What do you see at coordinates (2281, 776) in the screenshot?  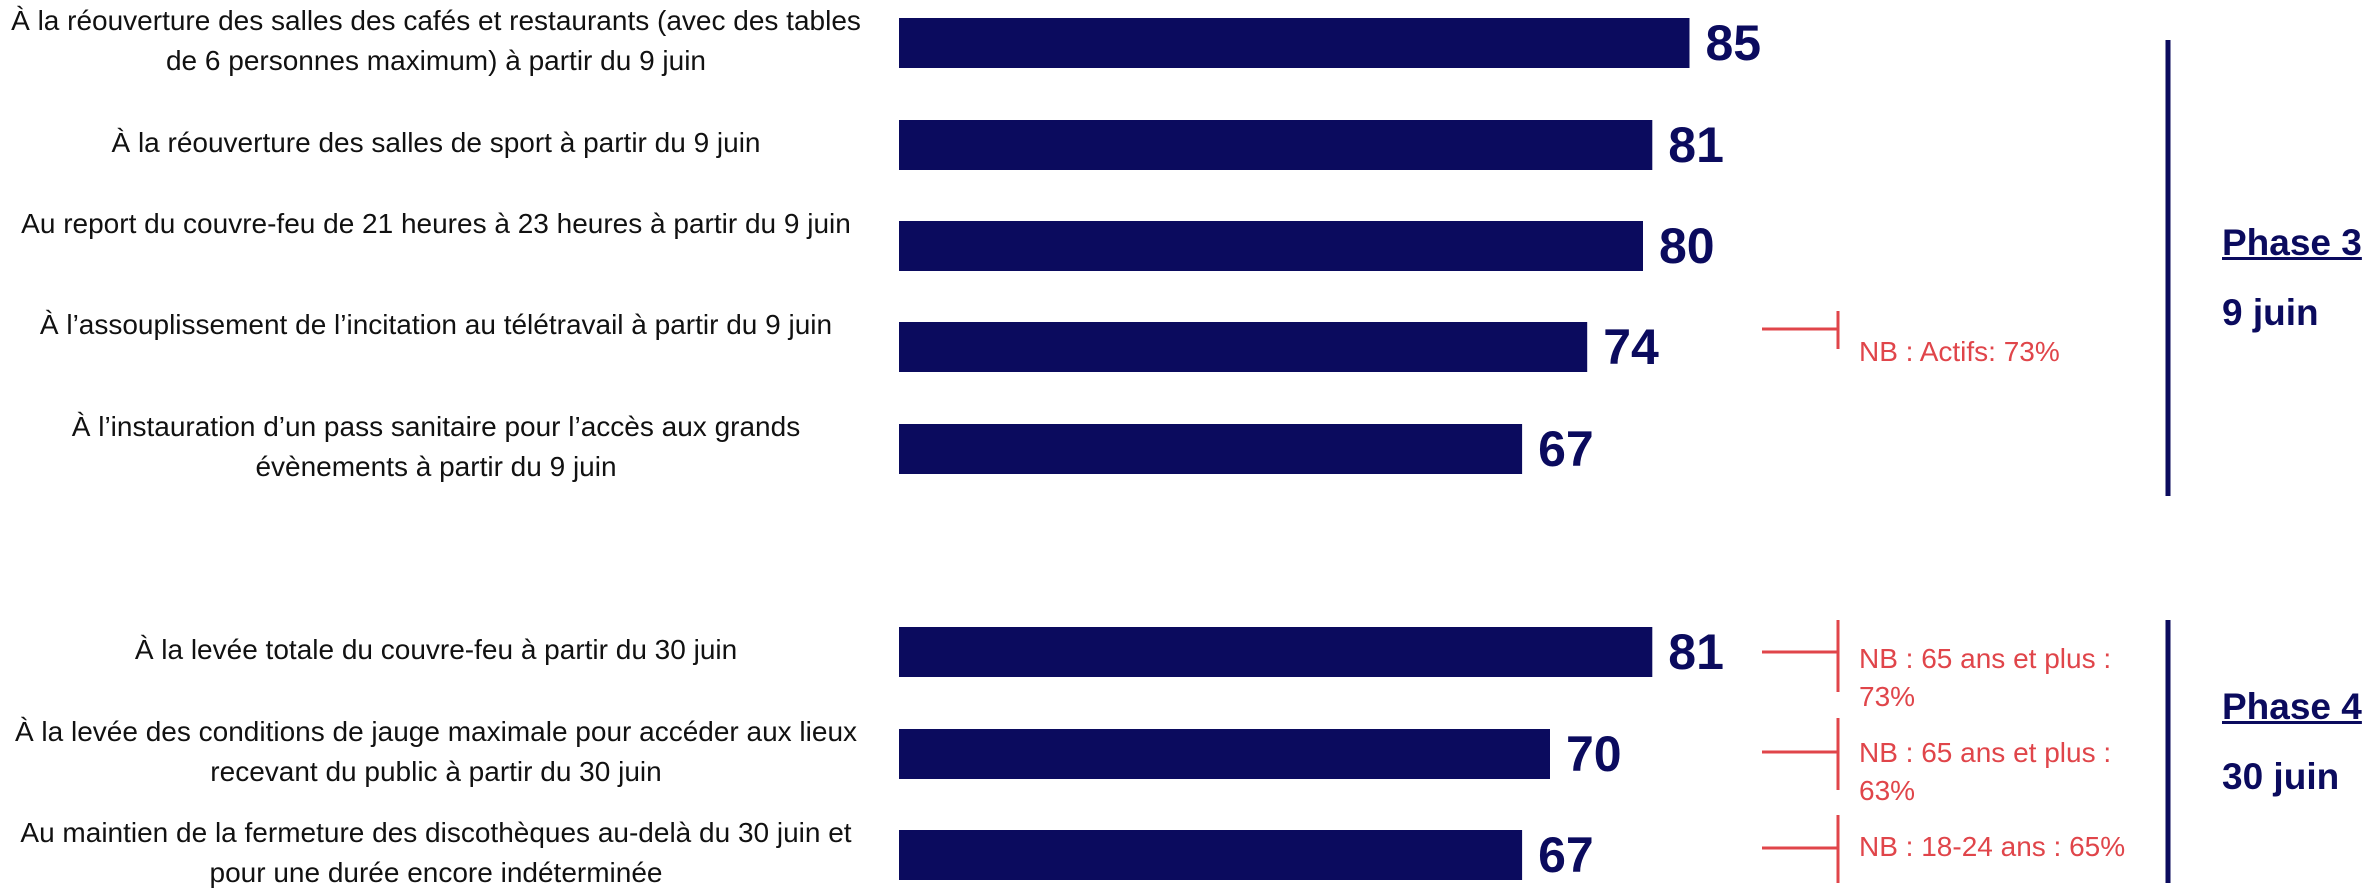 I see `phase-4-date: 30 juin` at bounding box center [2281, 776].